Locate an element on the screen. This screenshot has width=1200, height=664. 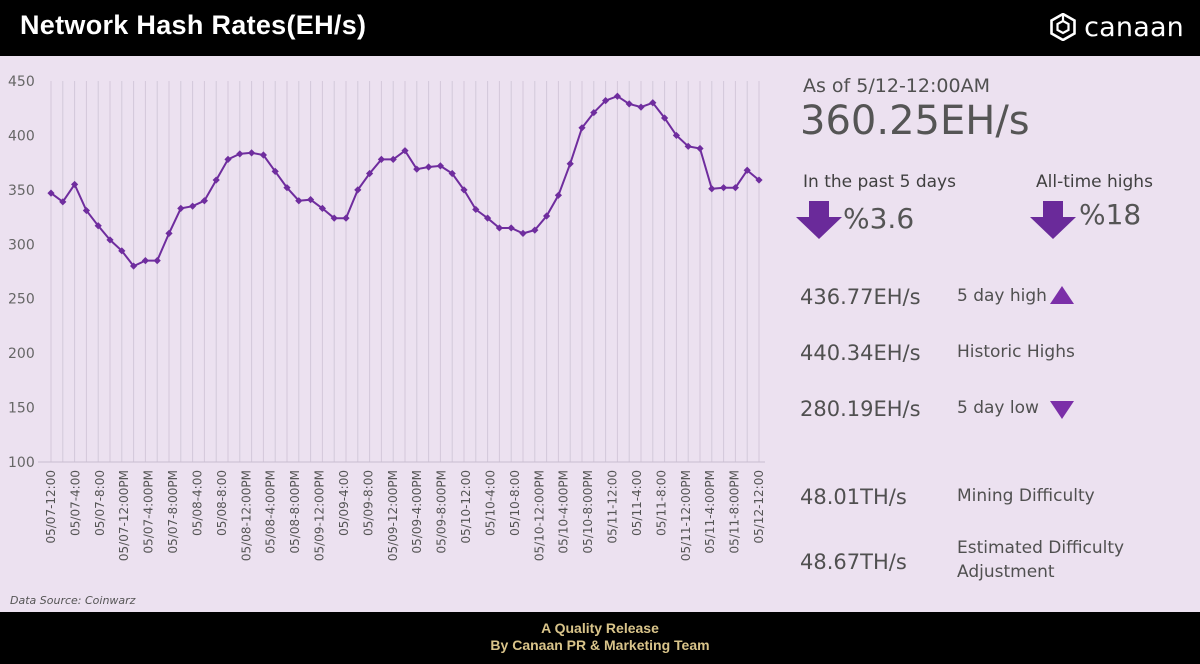
x-tick-label: 05/10-8:00 is located at coordinates (515, 503).